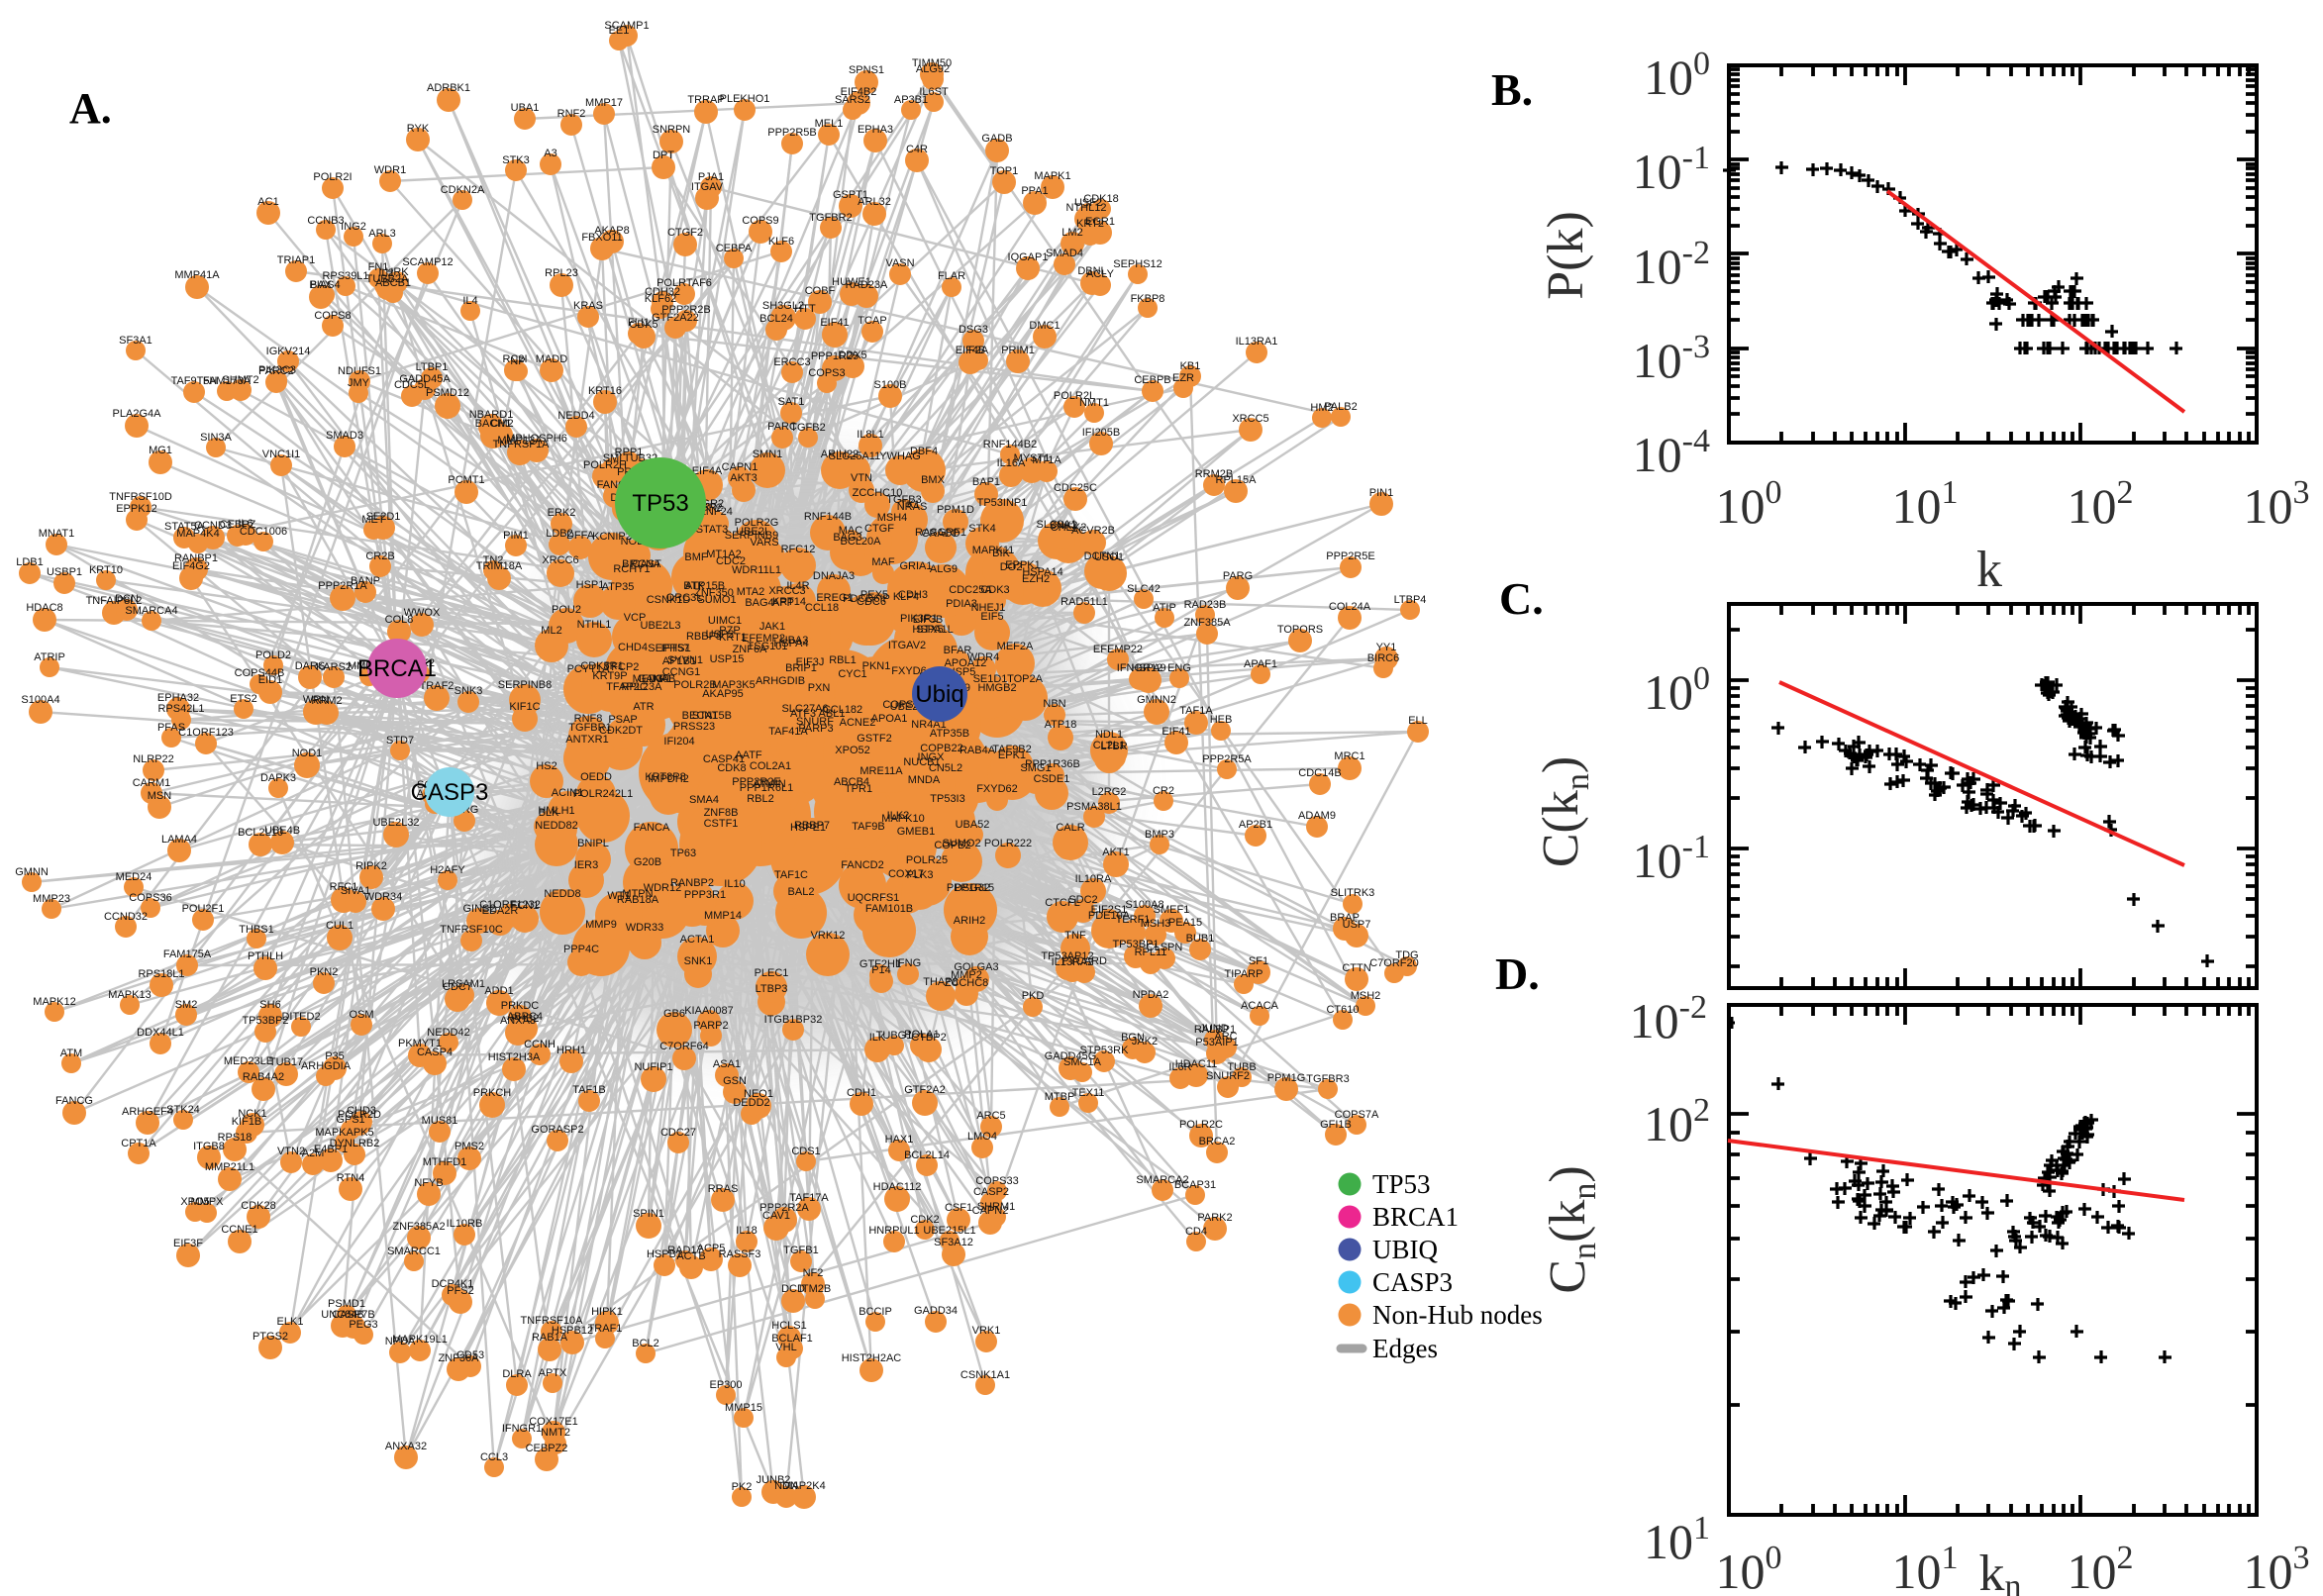  What do you see at coordinates (875, 1312) in the screenshot?
I see `svg-text: BCCIP` at bounding box center [875, 1312].